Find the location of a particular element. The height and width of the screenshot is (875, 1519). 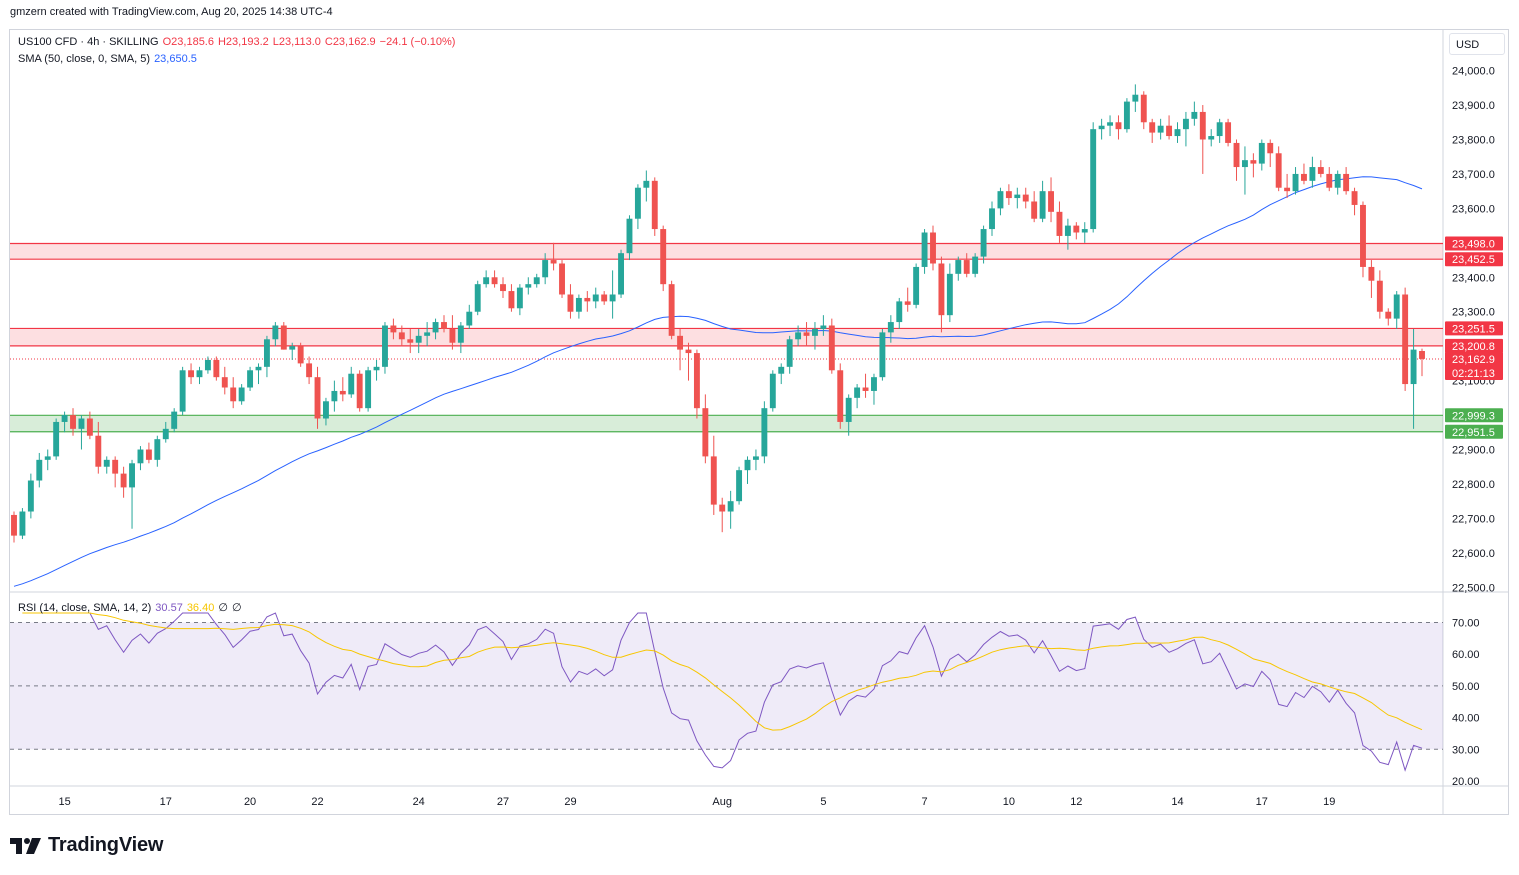

time-axis-tick: 22 is located at coordinates (317, 802).